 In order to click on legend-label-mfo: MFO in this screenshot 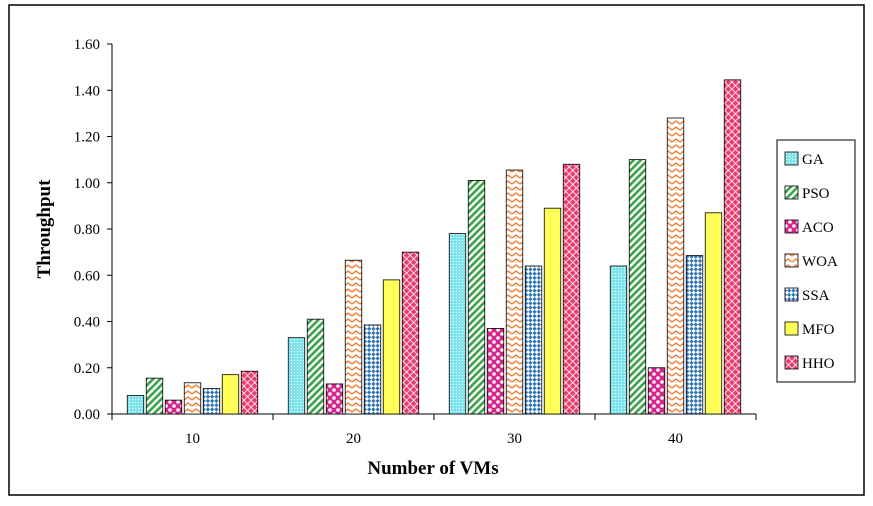, I will do `click(818, 330)`.